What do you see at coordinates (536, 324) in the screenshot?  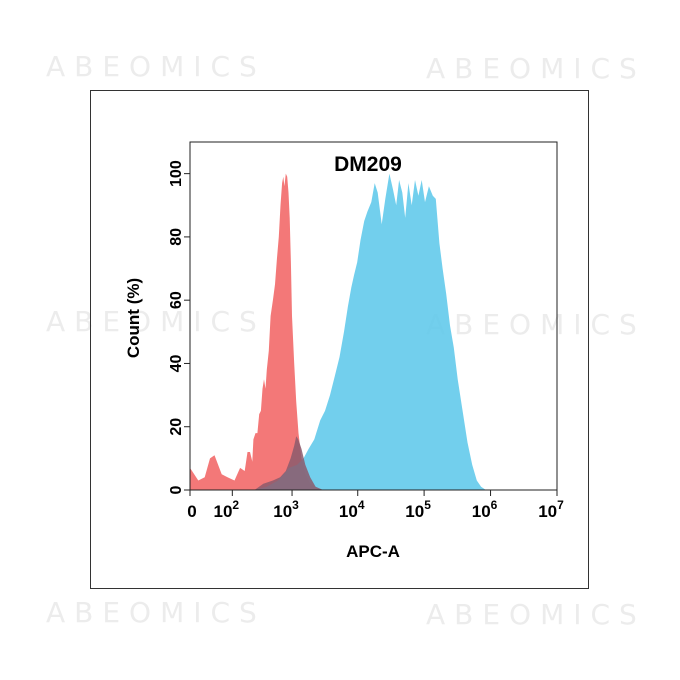 I see `watermark-mid-right: ABEOMICS` at bounding box center [536, 324].